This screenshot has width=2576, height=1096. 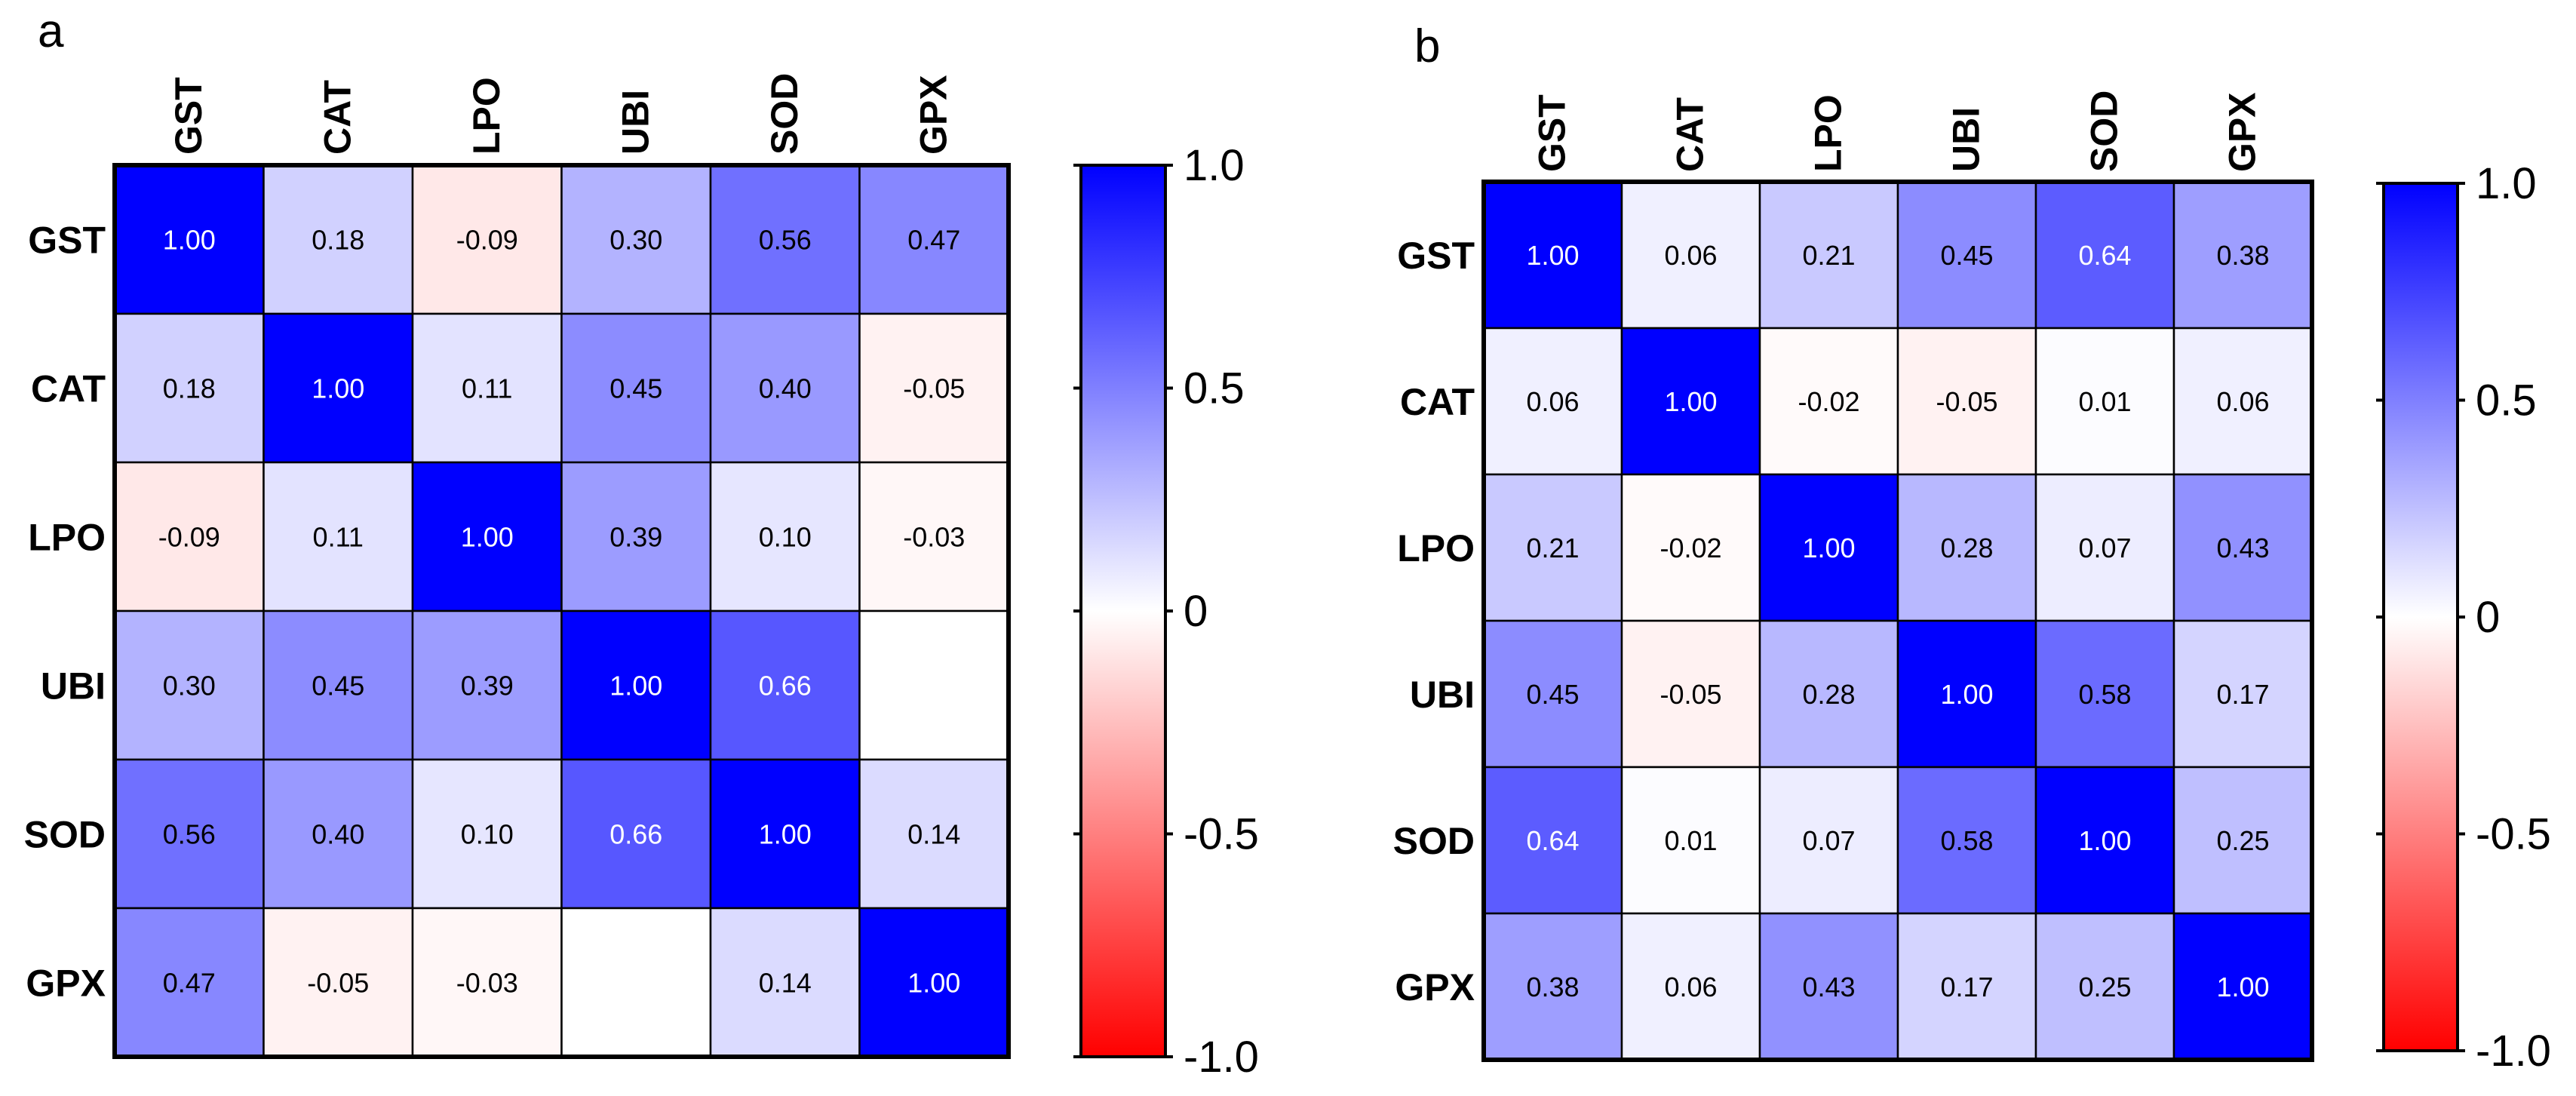 I want to click on panel-label-a: a, so click(x=51, y=31).